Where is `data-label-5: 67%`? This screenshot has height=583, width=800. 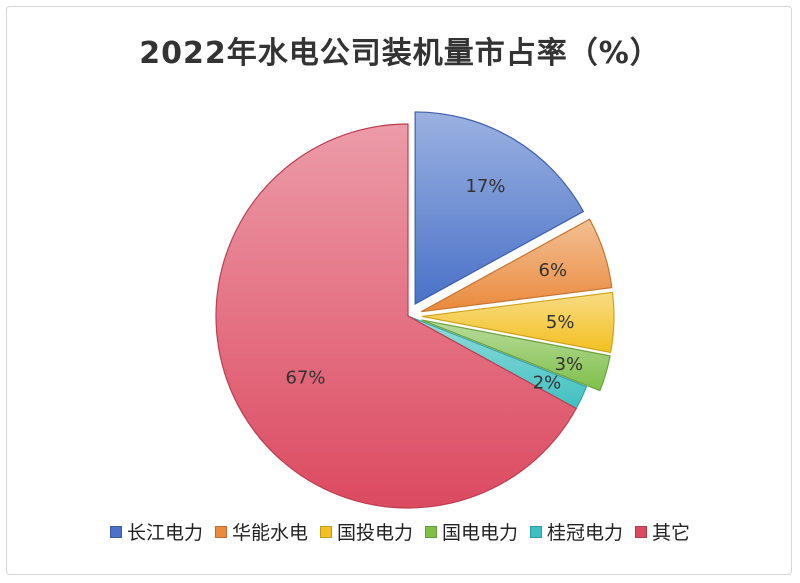 data-label-5: 67% is located at coordinates (305, 378).